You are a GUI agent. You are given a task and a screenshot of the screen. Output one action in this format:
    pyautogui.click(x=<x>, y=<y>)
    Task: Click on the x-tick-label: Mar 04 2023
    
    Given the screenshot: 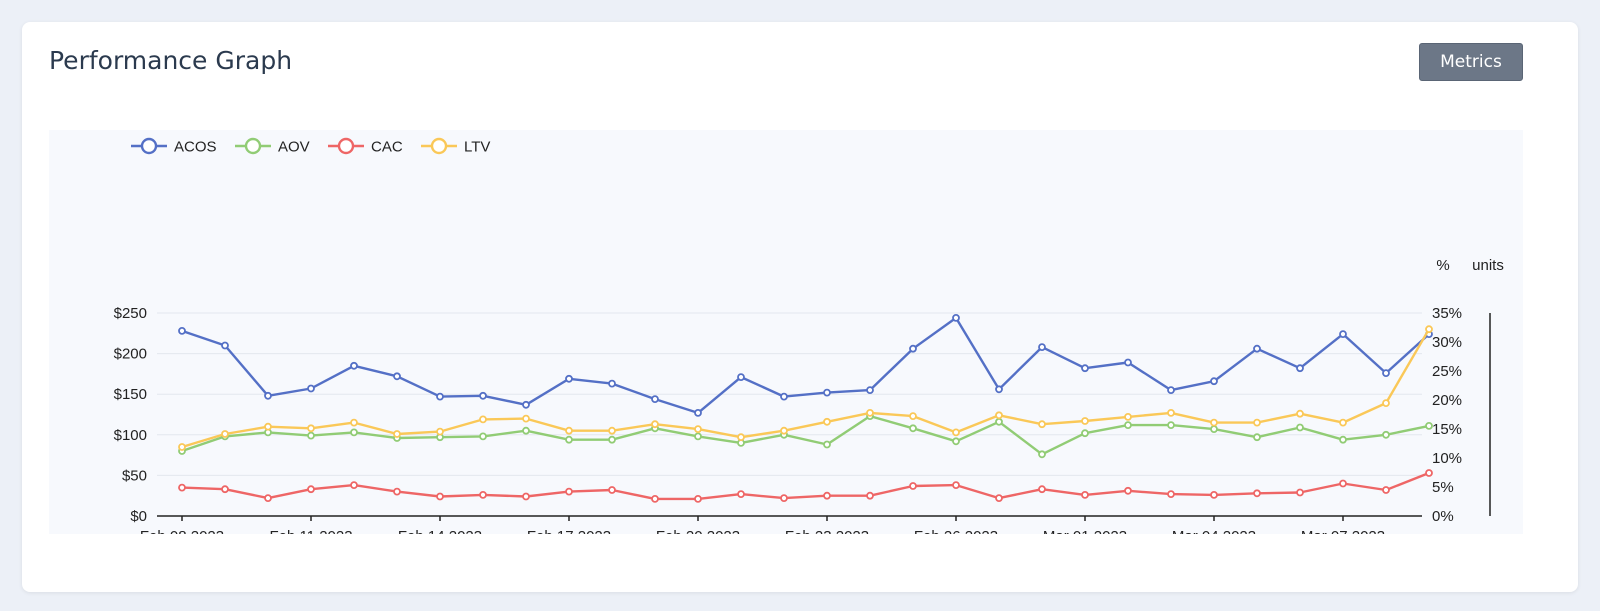 What is the action you would take?
    pyautogui.click(x=1214, y=531)
    